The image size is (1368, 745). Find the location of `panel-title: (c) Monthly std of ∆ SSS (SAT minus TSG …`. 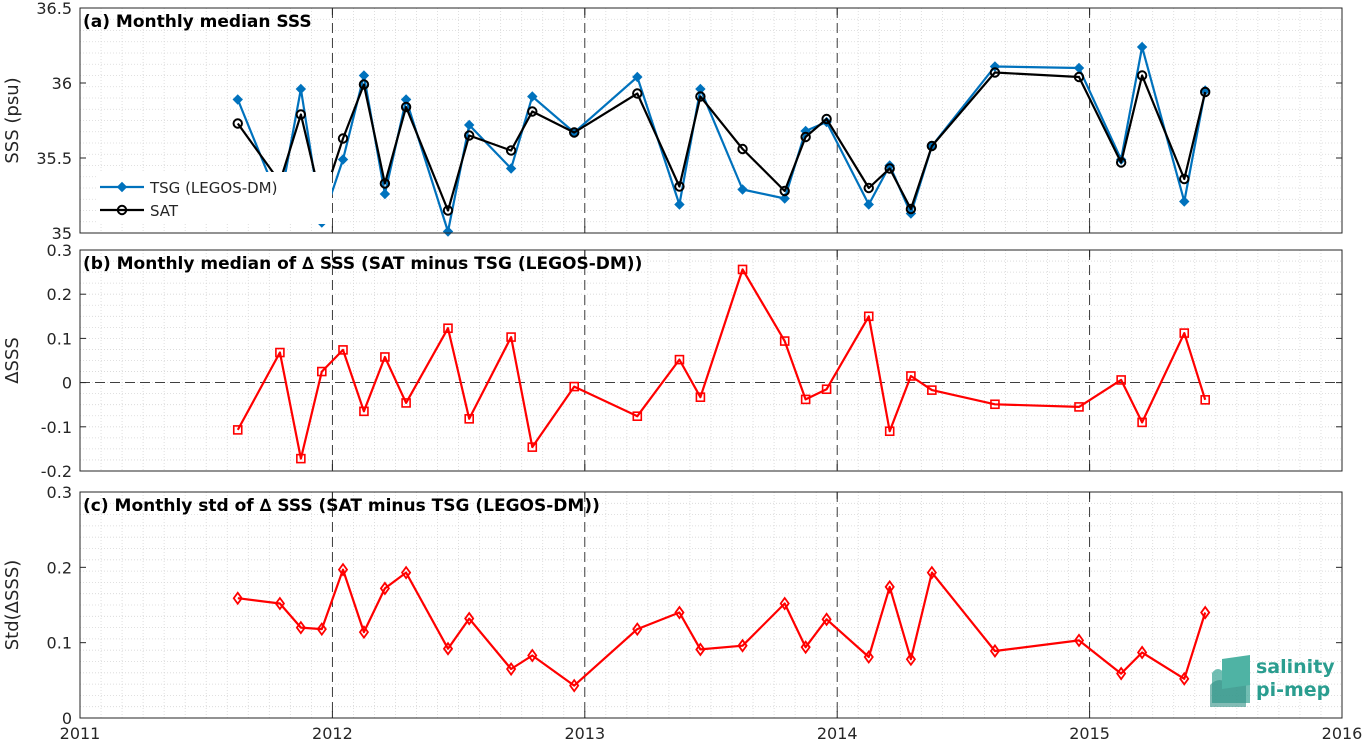

panel-title: (c) Monthly std of ∆ SSS (SAT minus TSG … is located at coordinates (341, 506).